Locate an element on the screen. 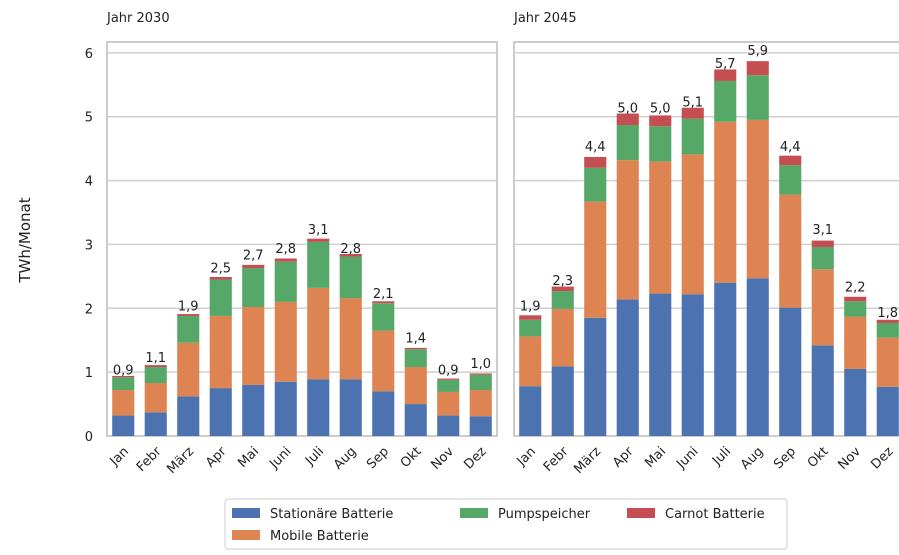 The height and width of the screenshot is (555, 899). x-tick-label: März is located at coordinates (180, 460).